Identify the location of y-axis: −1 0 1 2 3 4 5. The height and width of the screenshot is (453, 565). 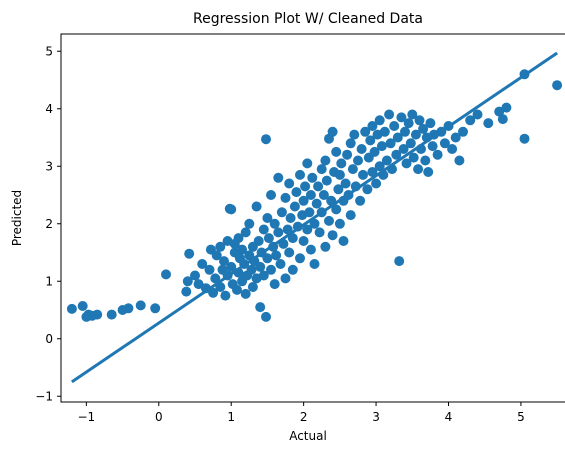
(48, 223).